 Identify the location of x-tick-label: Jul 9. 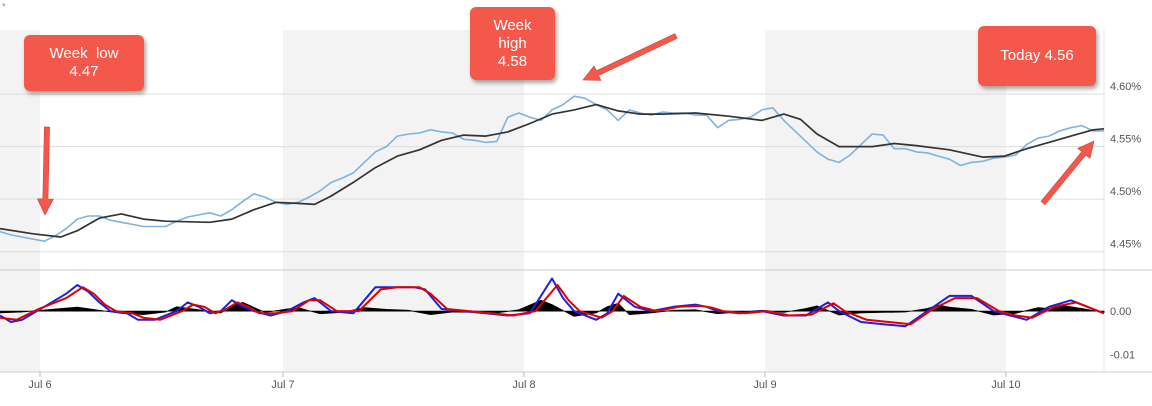
(764, 385).